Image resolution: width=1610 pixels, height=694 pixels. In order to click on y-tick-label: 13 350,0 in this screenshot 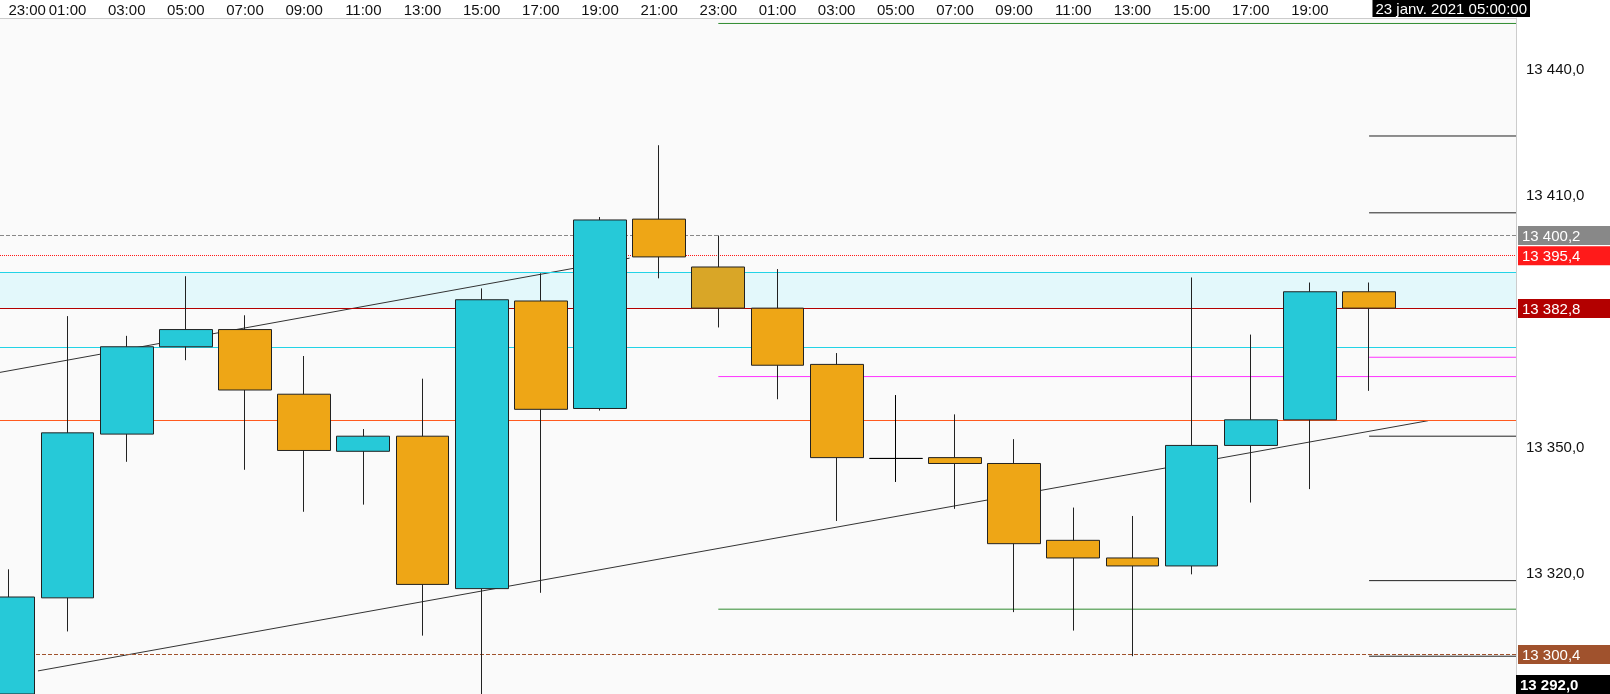, I will do `click(1555, 446)`.